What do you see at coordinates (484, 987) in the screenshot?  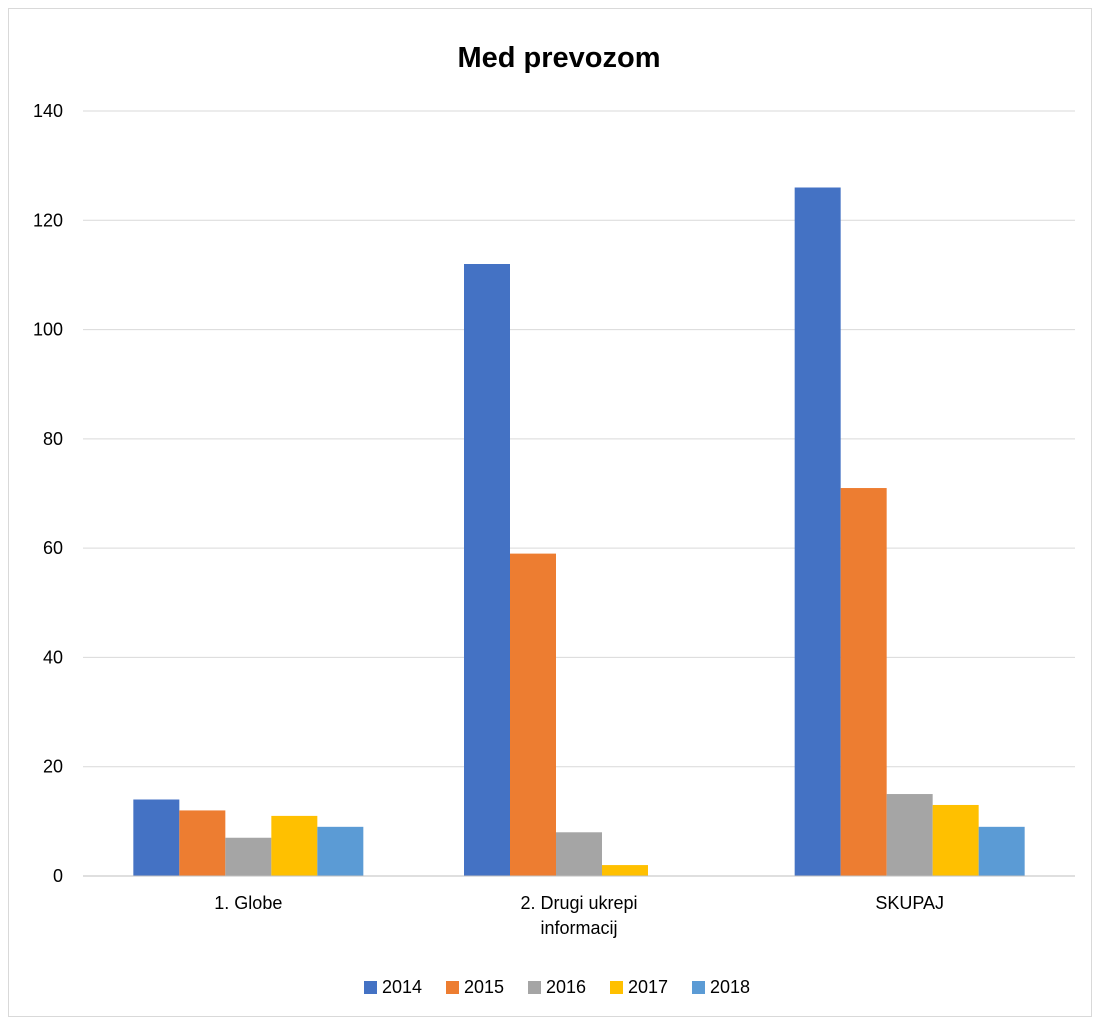 I see `legend-label-2015: 2015` at bounding box center [484, 987].